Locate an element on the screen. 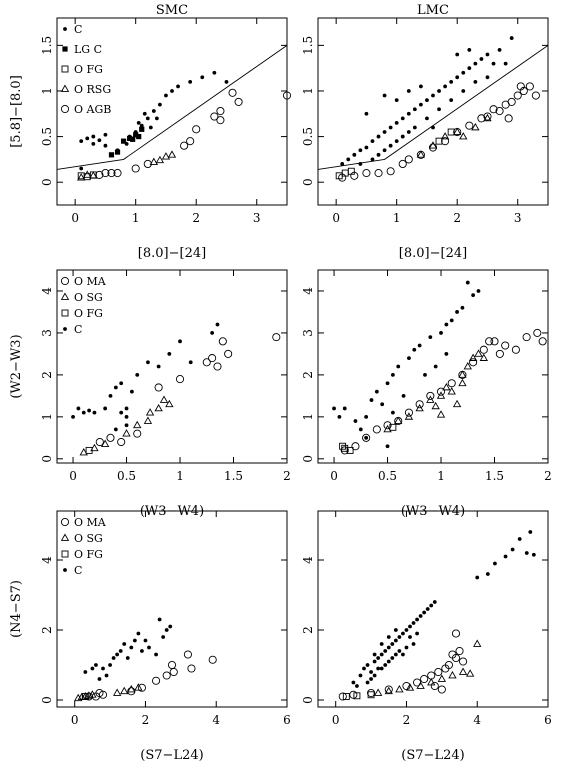 This screenshot has height=776, width=570. legend-label: LG C is located at coordinates (88, 49).